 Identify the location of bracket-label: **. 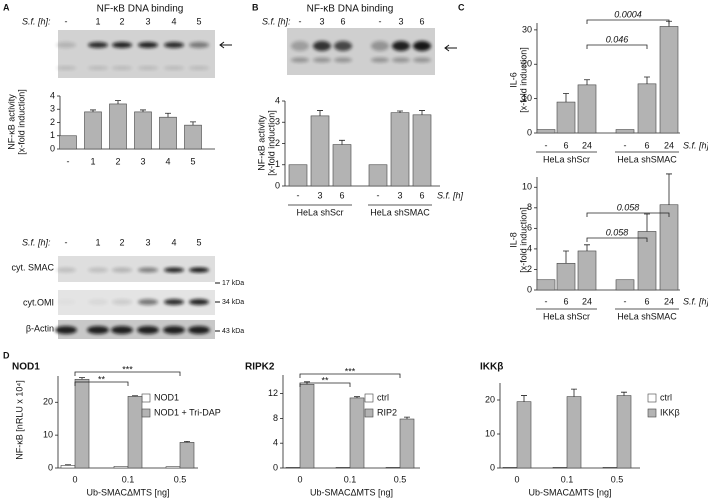
(102, 379).